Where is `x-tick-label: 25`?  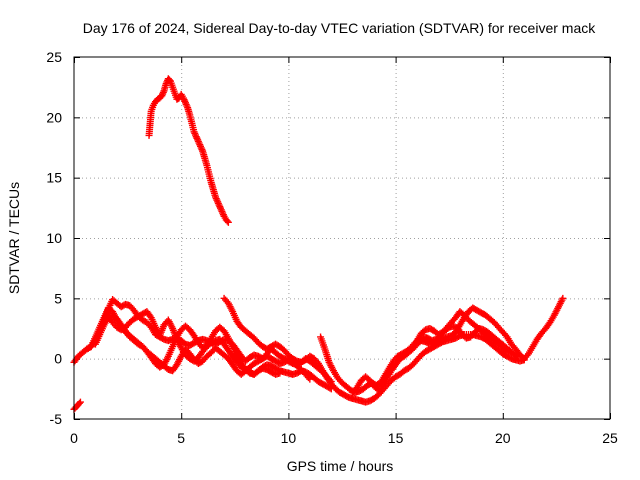 x-tick-label: 25 is located at coordinates (610, 438).